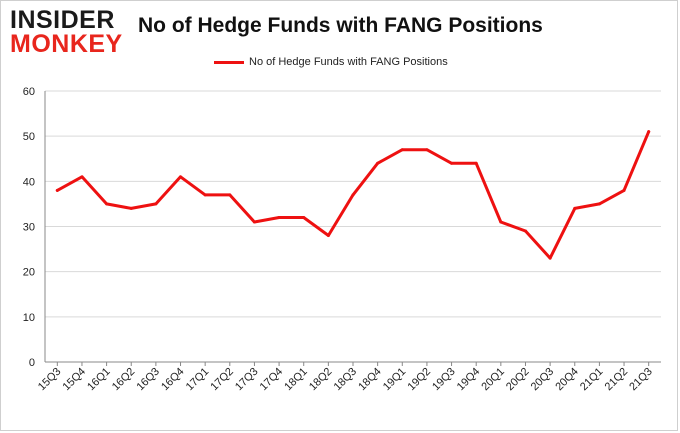 This screenshot has width=680, height=433. Describe the element at coordinates (29, 318) in the screenshot. I see `y-tick-label: 10` at that location.